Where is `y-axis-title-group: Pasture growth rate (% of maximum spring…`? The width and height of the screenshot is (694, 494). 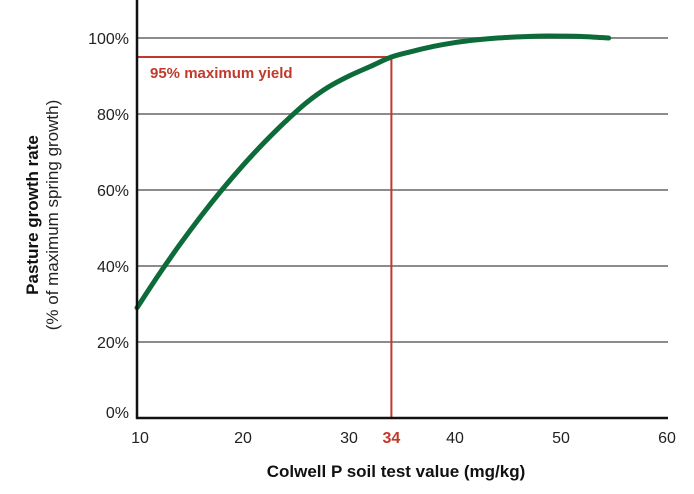 y-axis-title-group: Pasture growth rate (% of maximum spring… is located at coordinates (42, 215).